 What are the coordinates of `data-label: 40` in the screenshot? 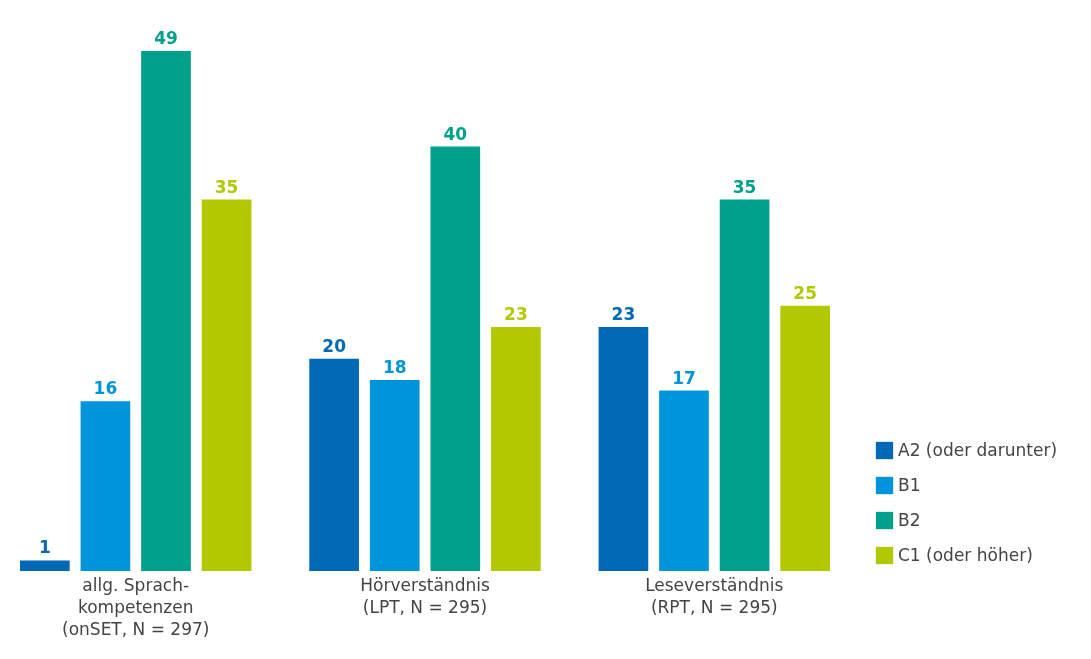 It's located at (455, 133).